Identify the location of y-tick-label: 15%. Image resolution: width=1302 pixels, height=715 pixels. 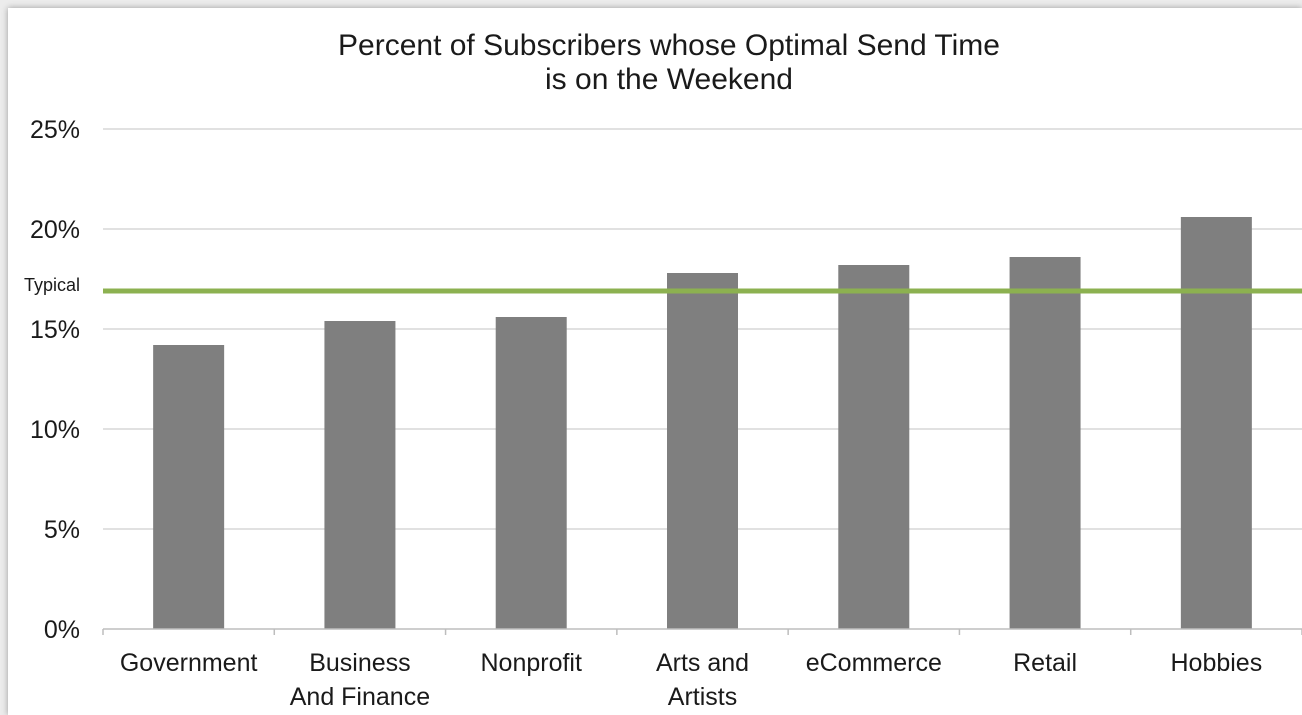
(55, 330).